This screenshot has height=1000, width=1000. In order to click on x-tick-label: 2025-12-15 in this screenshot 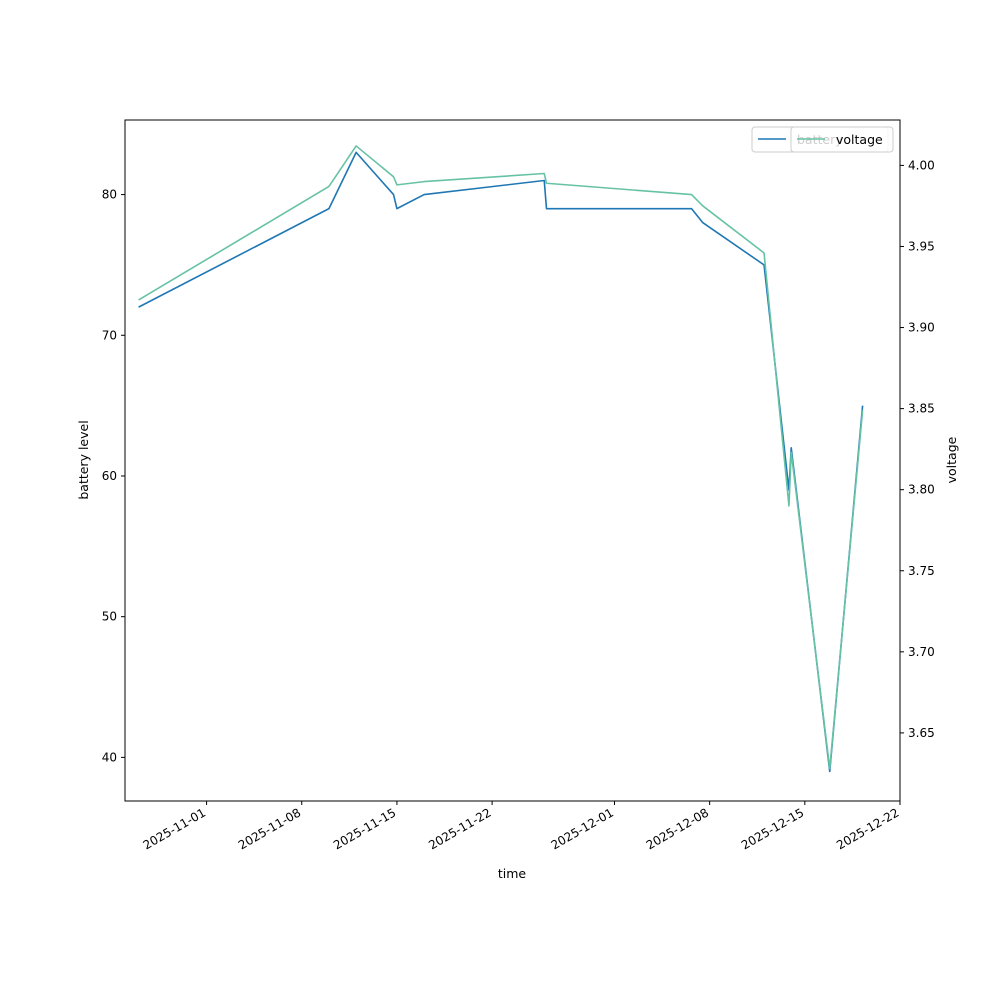, I will do `click(772, 828)`.